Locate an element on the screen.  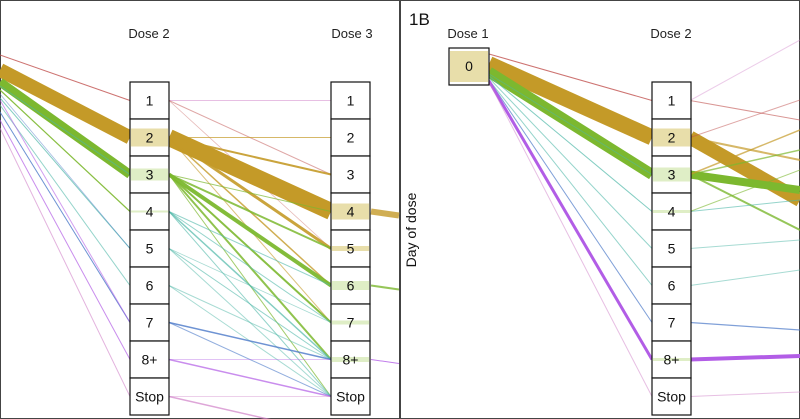
left-dose2-cell-label: 1 is located at coordinates (150, 101).